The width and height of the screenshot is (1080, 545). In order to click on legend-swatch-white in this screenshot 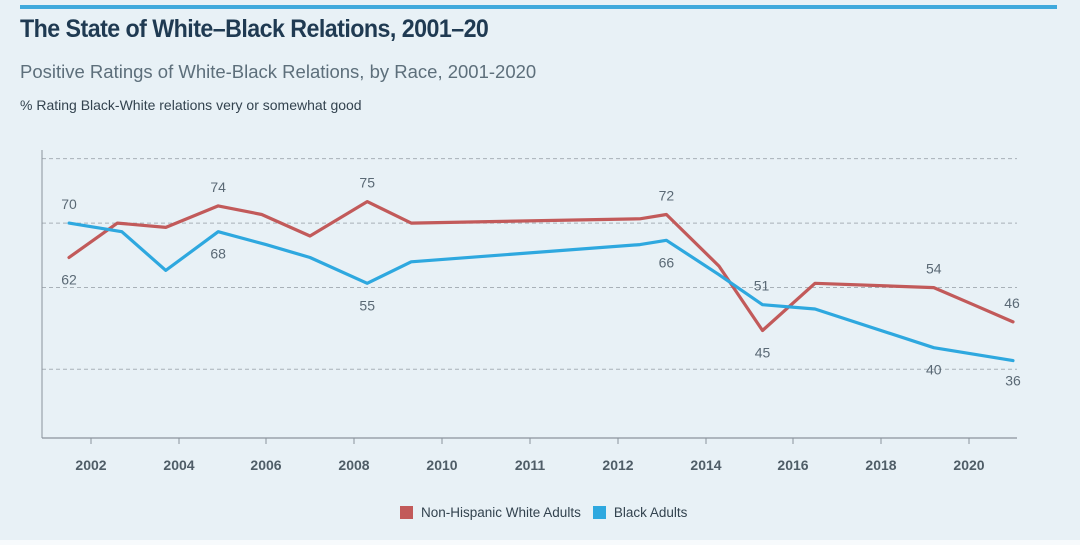, I will do `click(406, 512)`.